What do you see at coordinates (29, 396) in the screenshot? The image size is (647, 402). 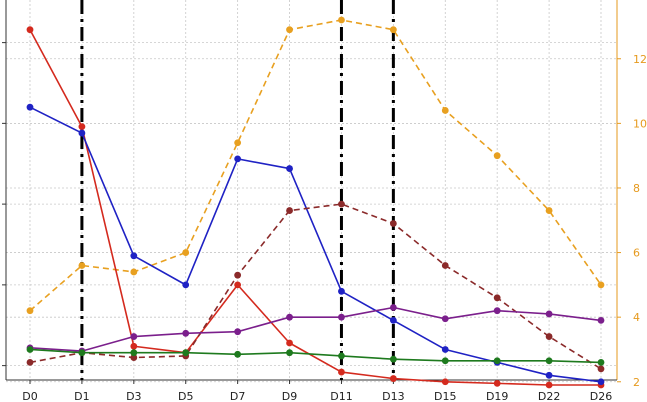 I see `x-tick-label: D0` at bounding box center [29, 396].